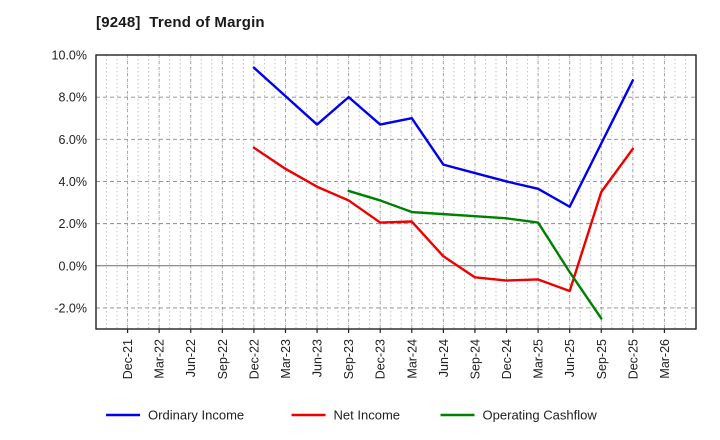  What do you see at coordinates (412, 359) in the screenshot?
I see `x-axis-tick-label: Mar-24` at bounding box center [412, 359].